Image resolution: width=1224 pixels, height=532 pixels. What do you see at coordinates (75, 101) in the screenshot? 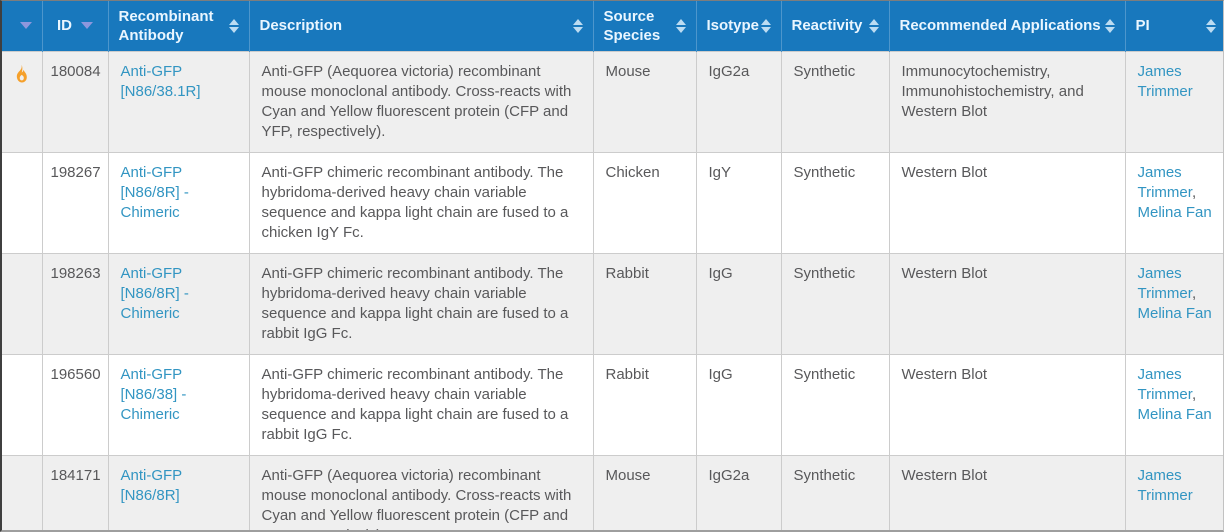
I see `id-cell: 180084` at bounding box center [75, 101].